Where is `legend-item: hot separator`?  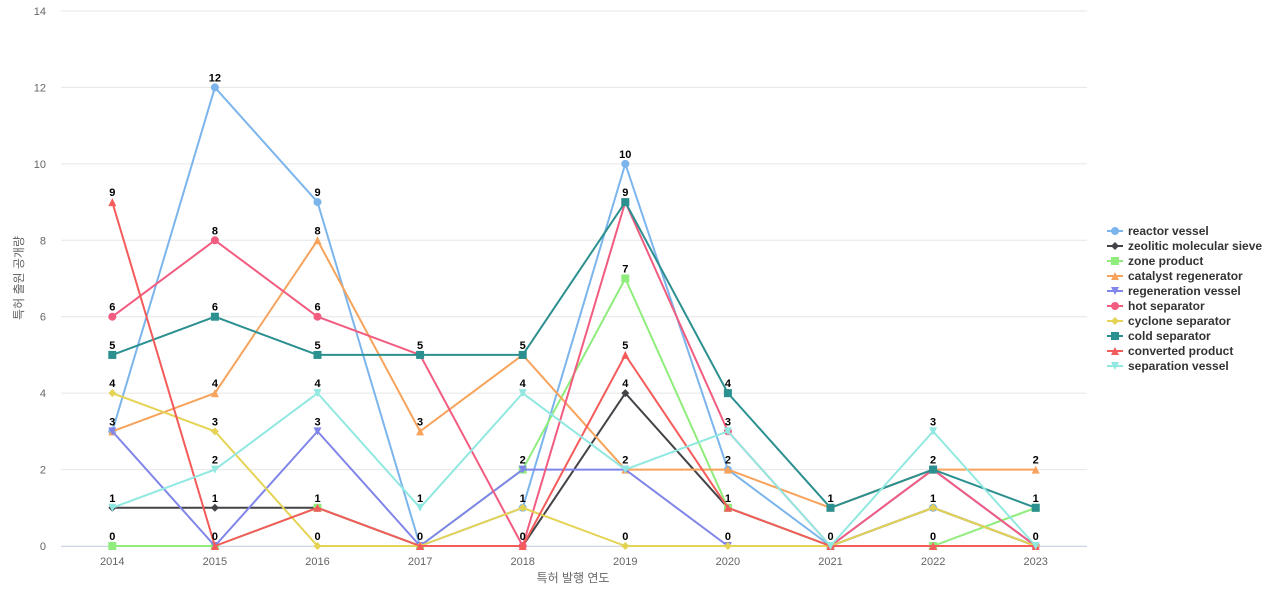
legend-item: hot separator is located at coordinates (1156, 306).